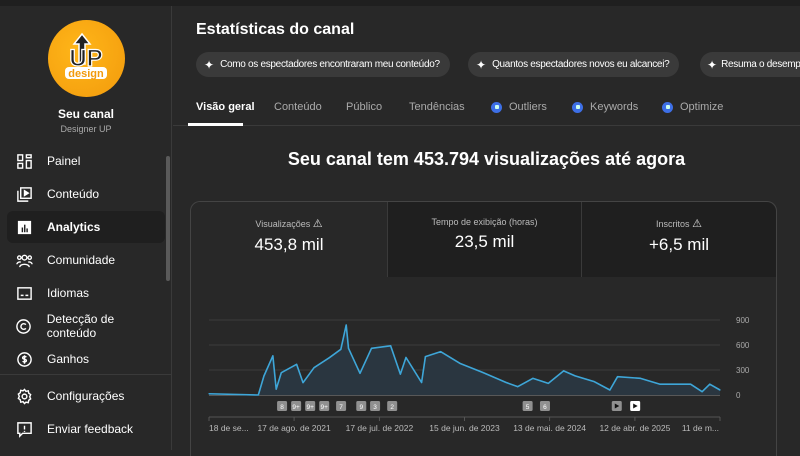 This screenshot has height=456, width=800. What do you see at coordinates (294, 428) in the screenshot?
I see `x-tick-label: 17 de ago. de 2021` at bounding box center [294, 428].